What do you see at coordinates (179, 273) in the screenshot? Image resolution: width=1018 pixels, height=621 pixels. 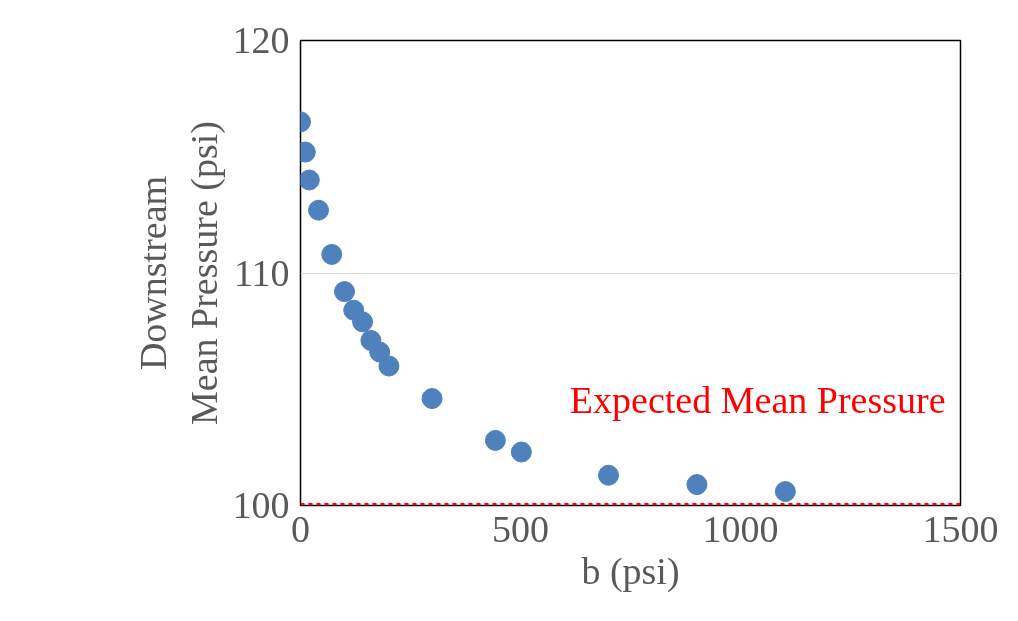 I see `y-axis-title: Downstream Mean Pressure (psi)` at bounding box center [179, 273].